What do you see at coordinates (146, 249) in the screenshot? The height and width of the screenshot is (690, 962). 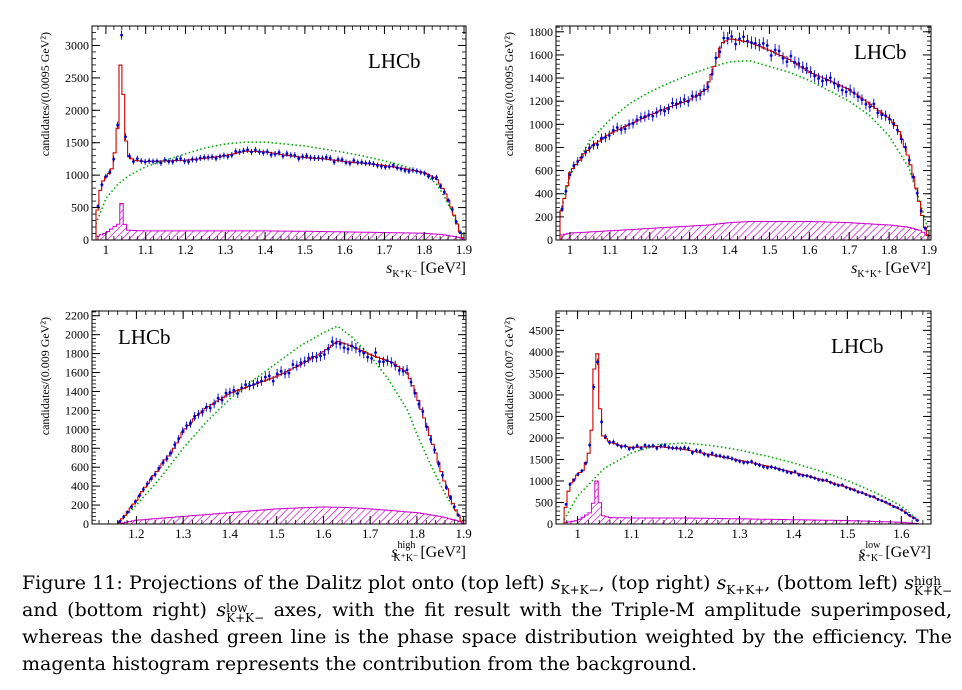 I see `top-left-xtick-label: 1.1` at bounding box center [146, 249].